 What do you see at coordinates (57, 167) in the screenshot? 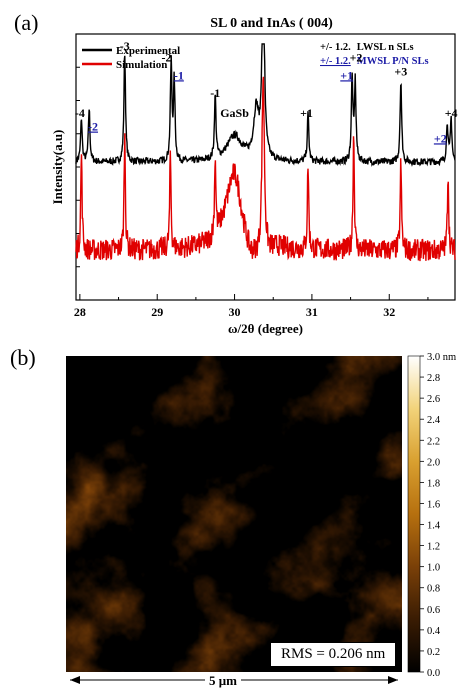
I see `y-axis-label: Intensity(a.u)` at bounding box center [57, 167].